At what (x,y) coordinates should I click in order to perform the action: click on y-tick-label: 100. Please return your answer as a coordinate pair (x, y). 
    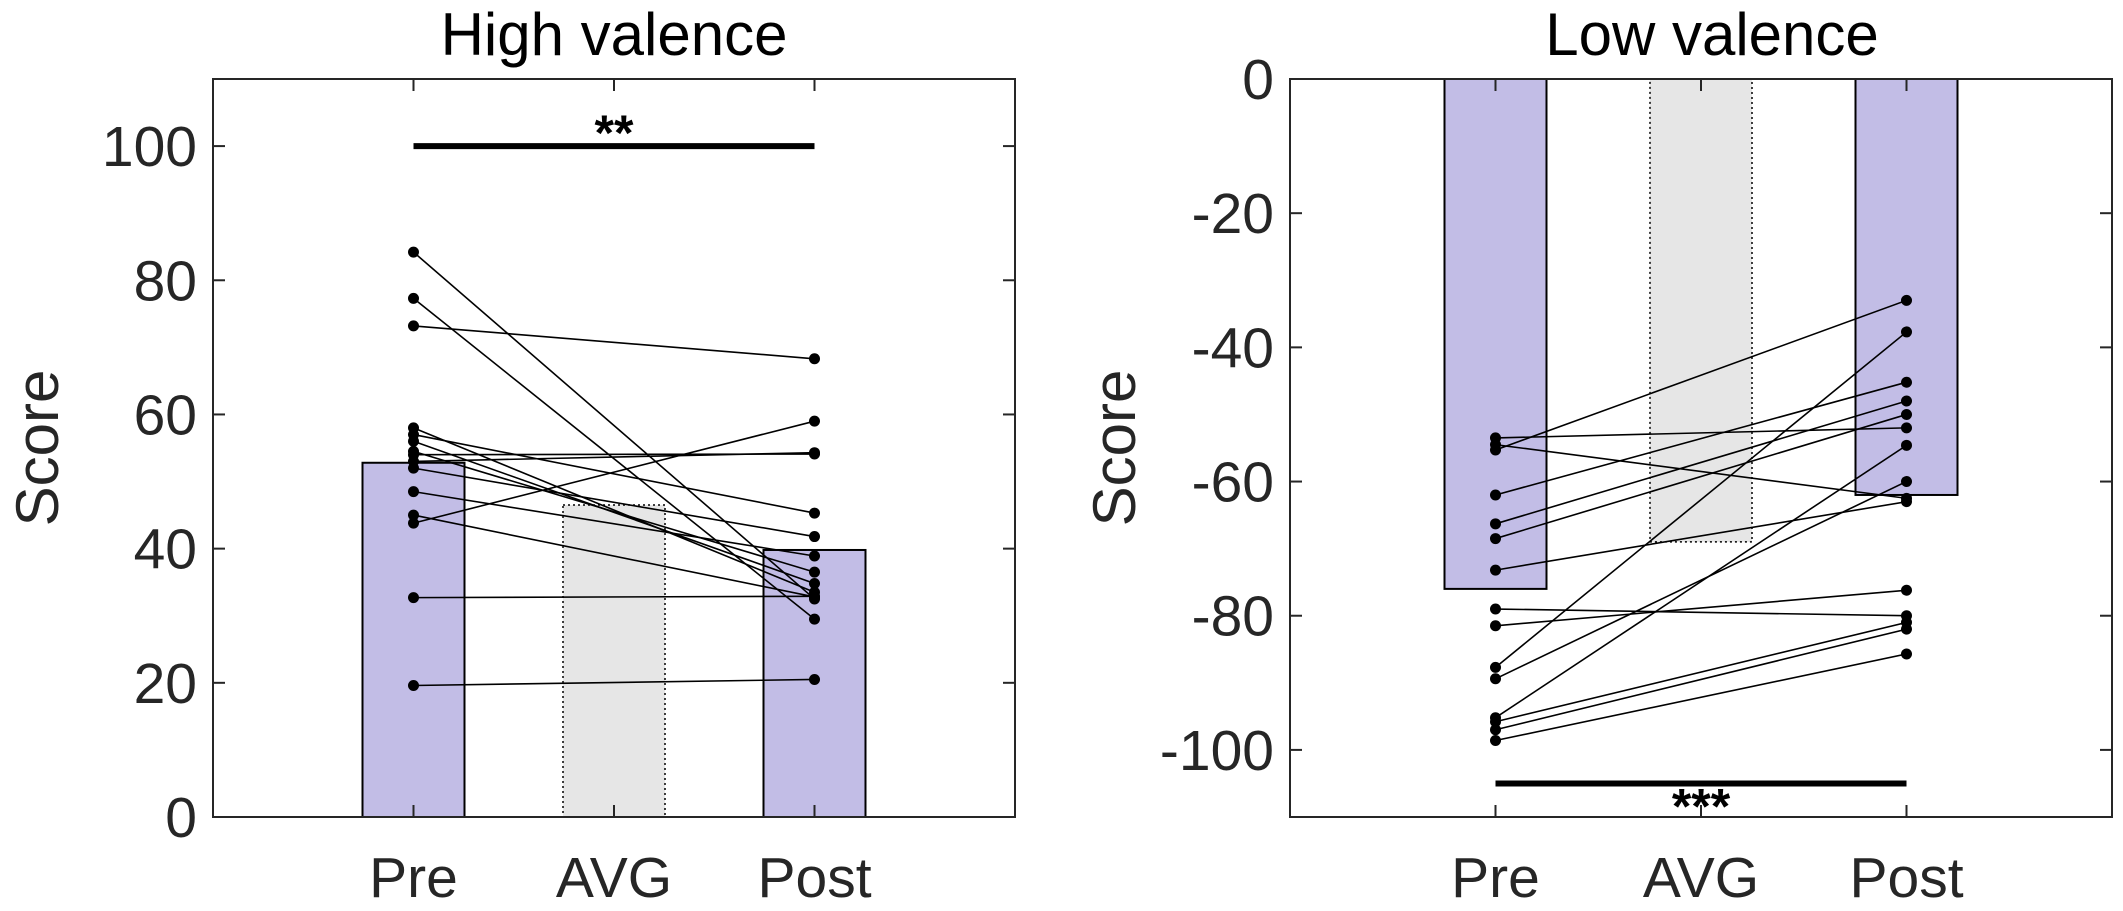
    Looking at the image, I should click on (149, 147).